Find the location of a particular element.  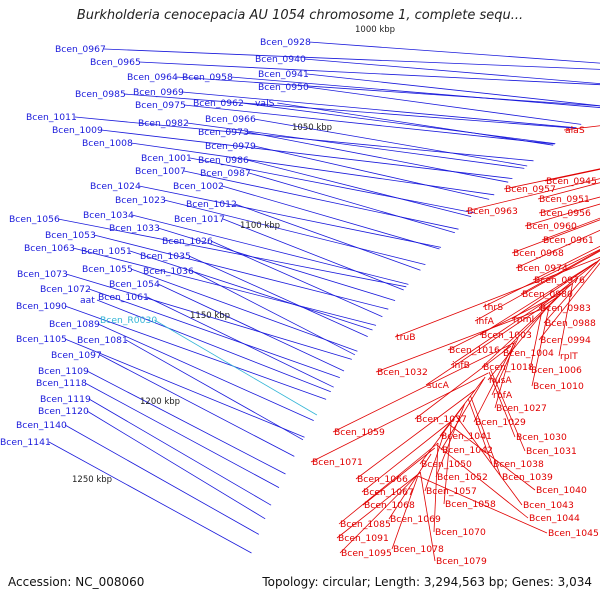

gene-label: Bcen_1045 is located at coordinates (573, 533).